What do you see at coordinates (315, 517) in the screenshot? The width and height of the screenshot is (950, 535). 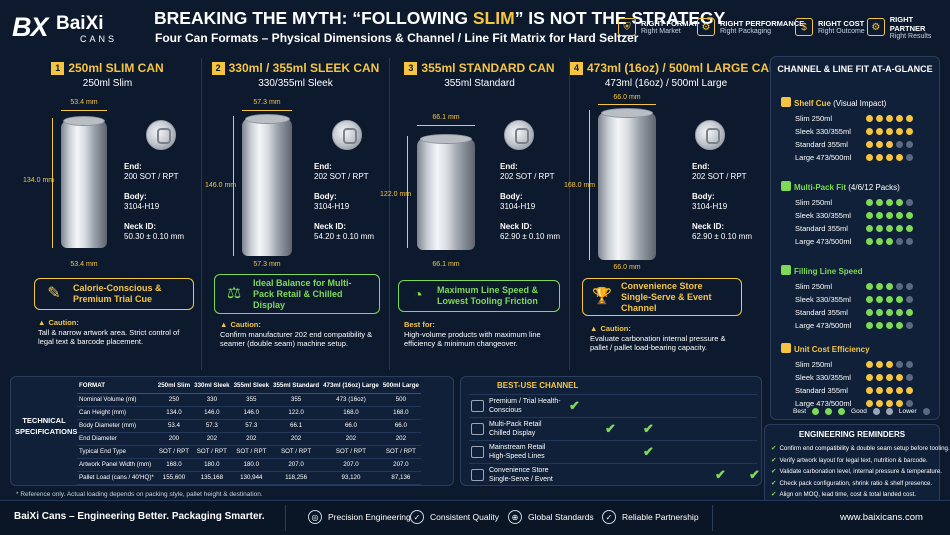 I see `target-icon: ◎` at bounding box center [315, 517].